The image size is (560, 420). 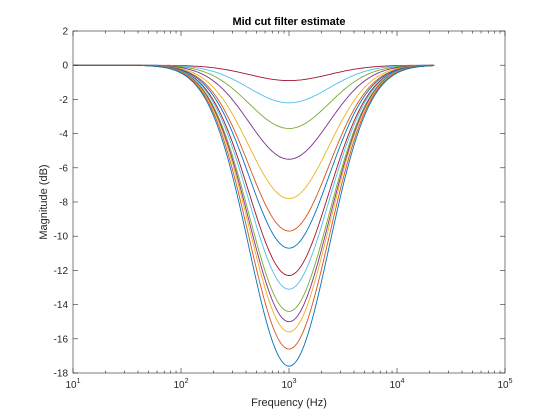 What do you see at coordinates (504, 384) in the screenshot?
I see `x-tick-label: 10⁵` at bounding box center [504, 384].